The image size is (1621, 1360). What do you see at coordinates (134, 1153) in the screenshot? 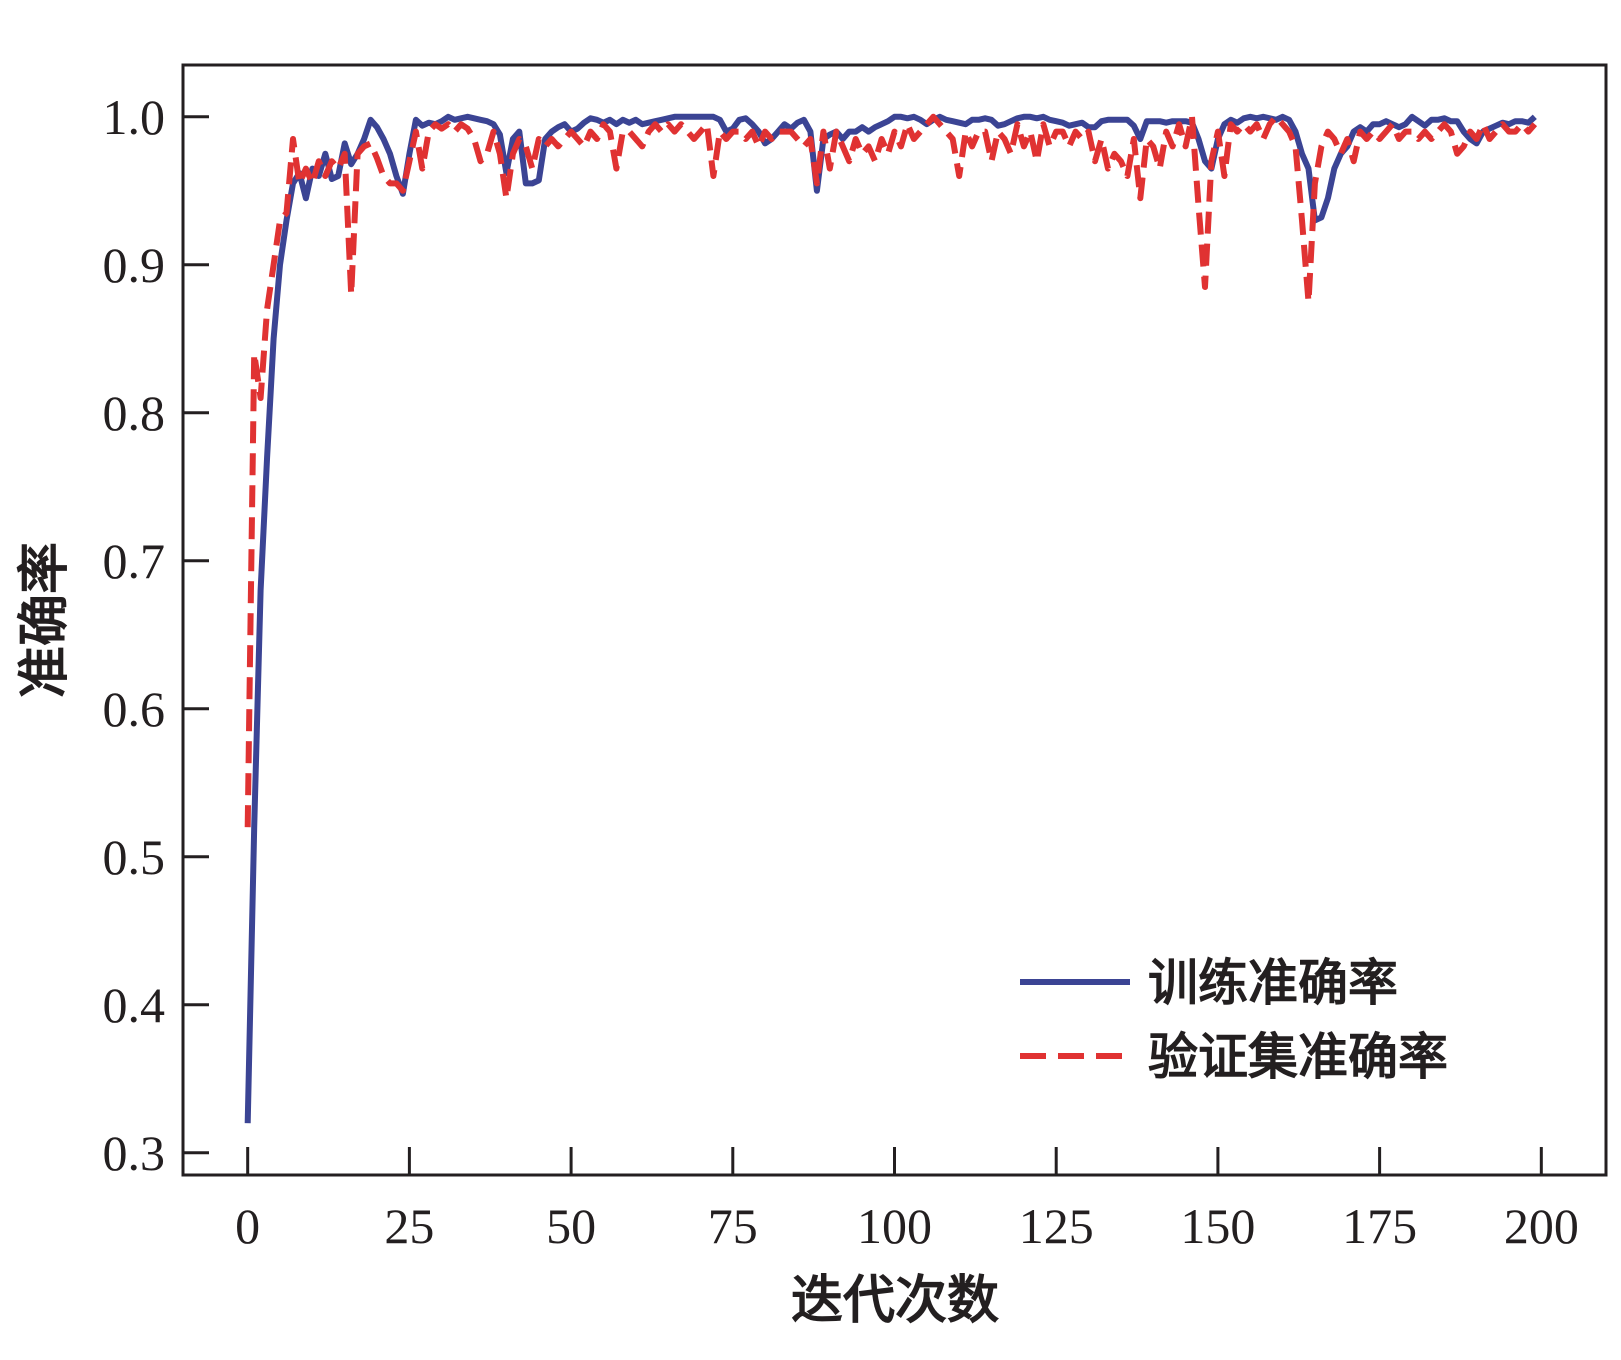
I see `y-tick-label: 0.3` at bounding box center [134, 1153].